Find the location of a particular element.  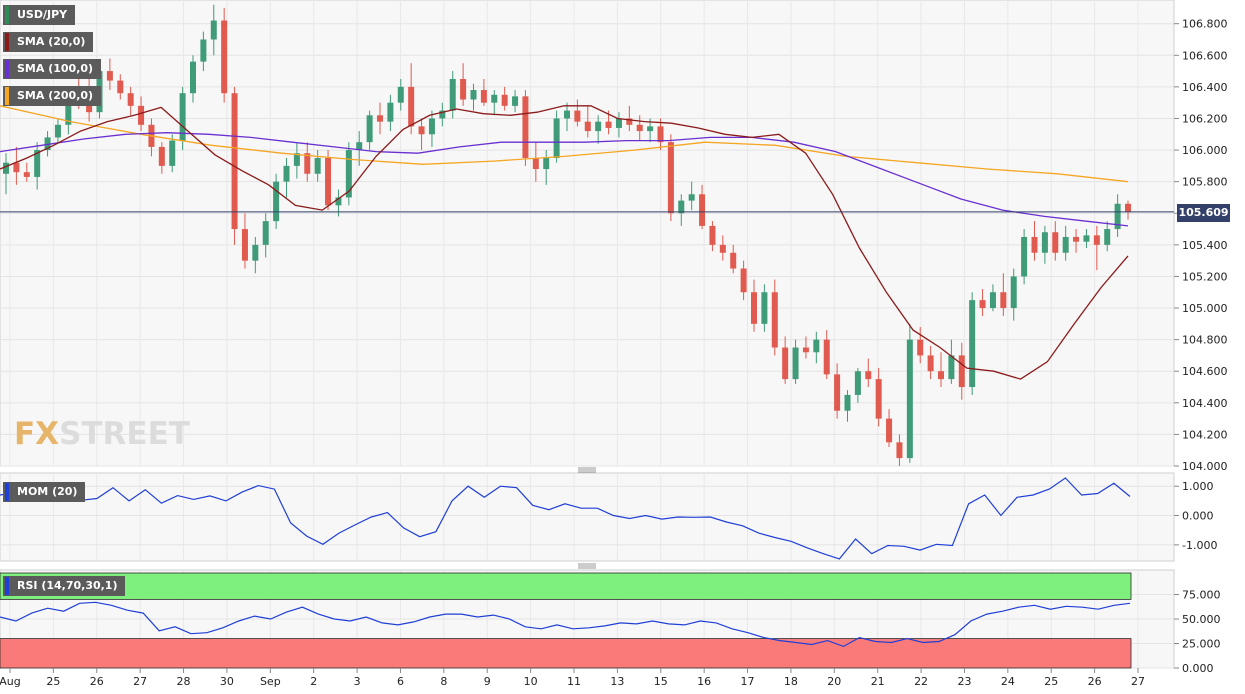

legend-rsi: RSI (14,70,30,1) is located at coordinates (64, 586).